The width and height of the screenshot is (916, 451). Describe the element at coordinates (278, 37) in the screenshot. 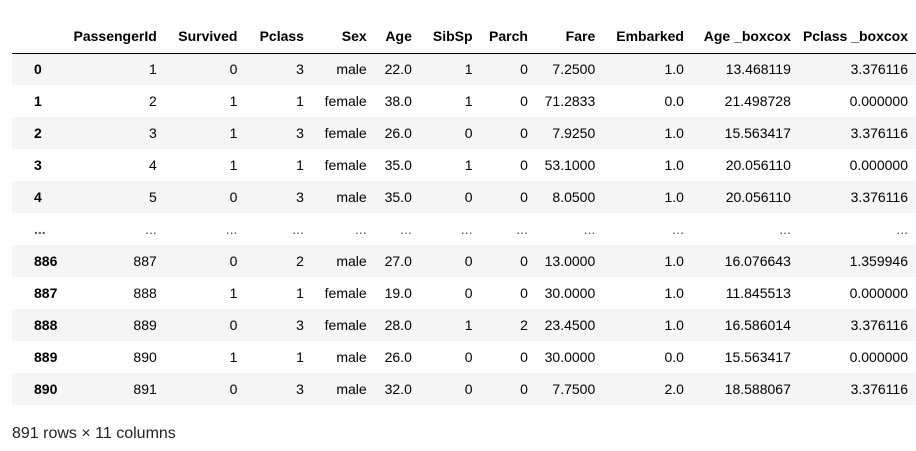

I see `column-header: Pclass` at that location.